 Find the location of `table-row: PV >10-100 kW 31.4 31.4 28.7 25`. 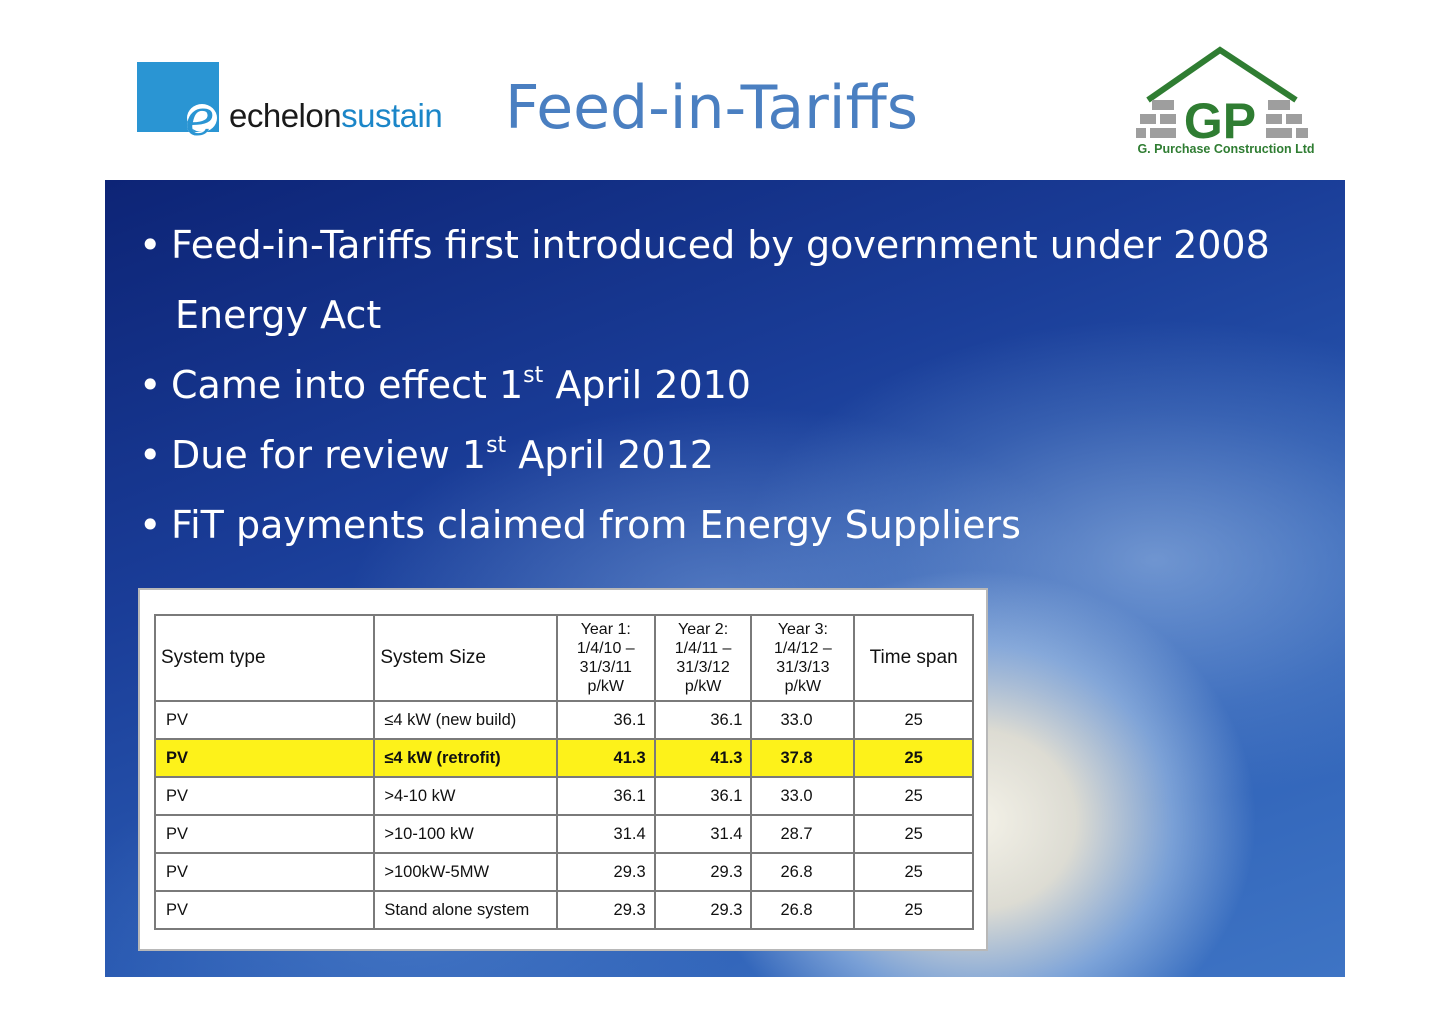

table-row: PV >10-100 kW 31.4 31.4 28.7 25 is located at coordinates (563, 834).